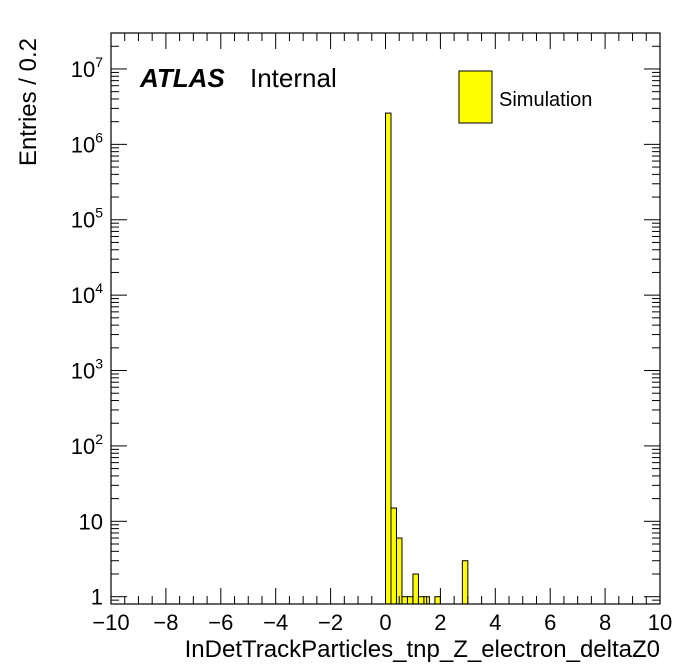  What do you see at coordinates (87, 332) in the screenshot?
I see `y-tick-labels: 1 10 10² 10³ 10⁴ 10⁵ 10⁶ 10⁷` at bounding box center [87, 332].